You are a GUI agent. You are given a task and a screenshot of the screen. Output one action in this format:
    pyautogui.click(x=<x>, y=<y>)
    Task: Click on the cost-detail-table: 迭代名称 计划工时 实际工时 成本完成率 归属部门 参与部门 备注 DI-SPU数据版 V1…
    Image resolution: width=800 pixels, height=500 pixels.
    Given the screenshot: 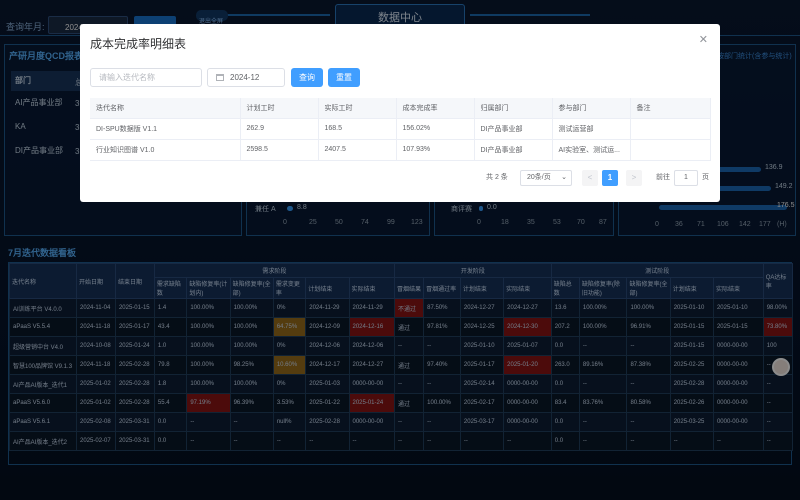 What is the action you would take?
    pyautogui.click(x=400, y=129)
    